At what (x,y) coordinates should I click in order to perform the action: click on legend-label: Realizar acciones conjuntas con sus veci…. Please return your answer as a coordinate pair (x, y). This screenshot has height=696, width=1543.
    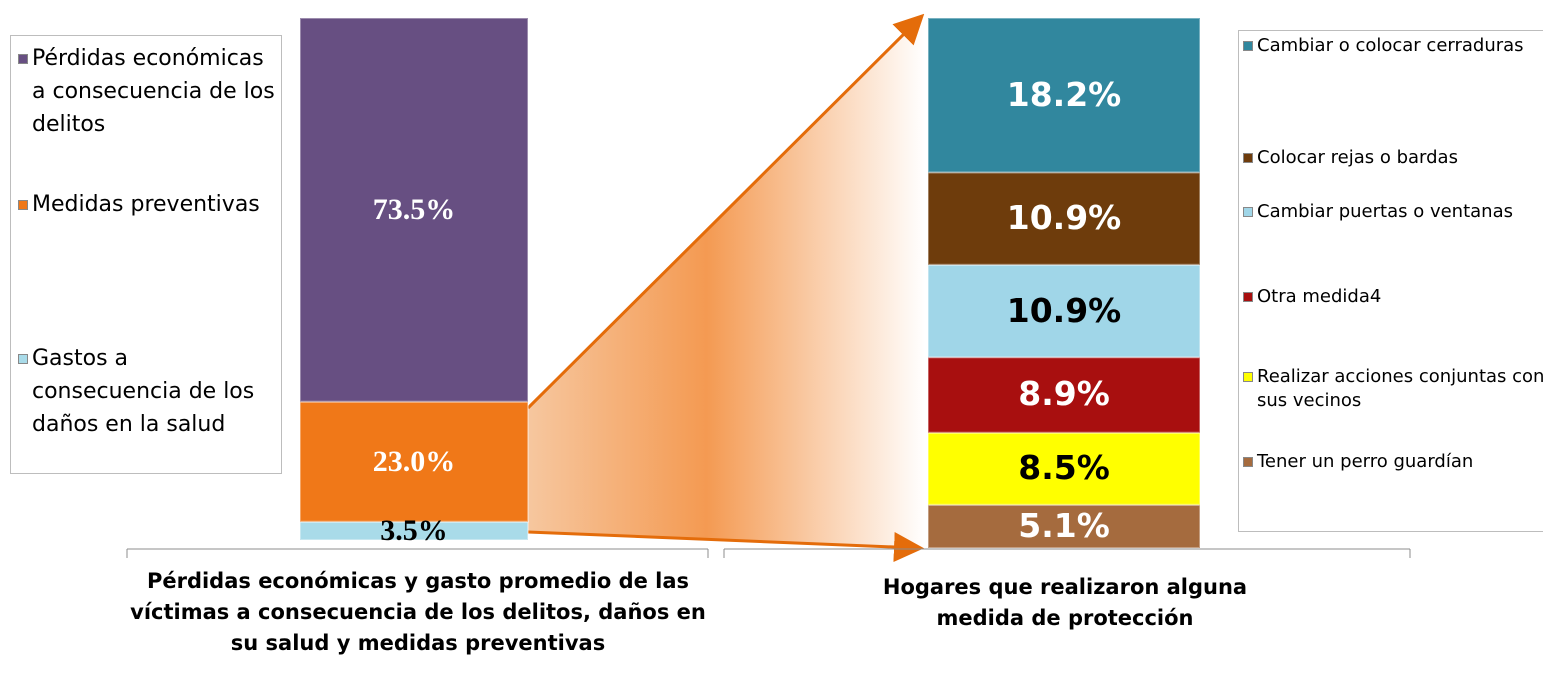
    Looking at the image, I should click on (1400, 388).